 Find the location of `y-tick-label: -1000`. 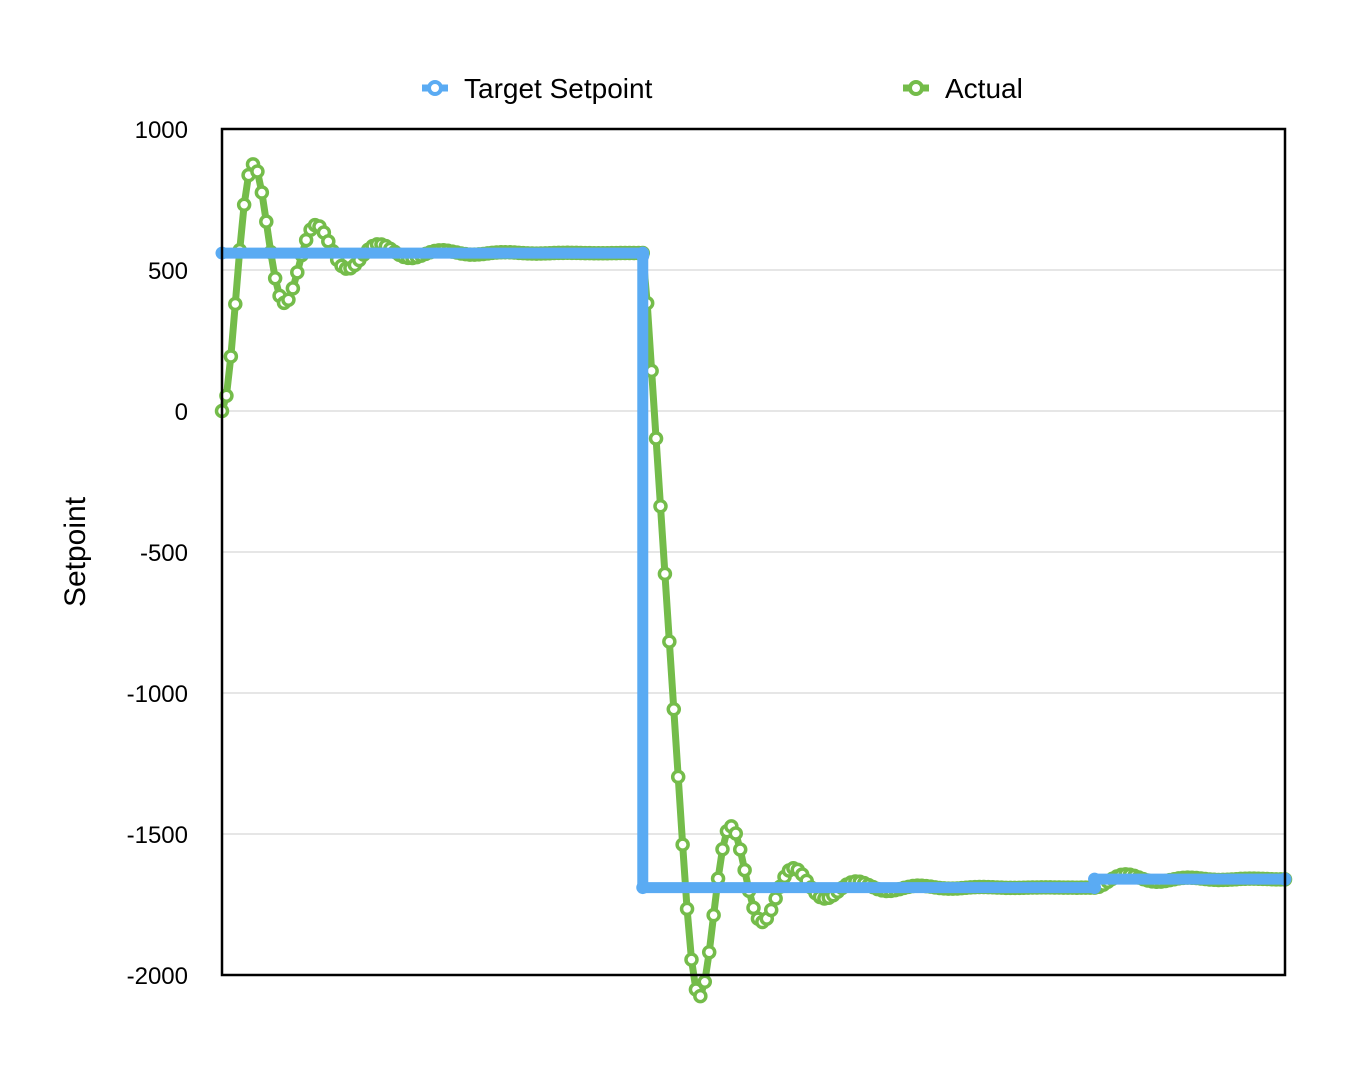

y-tick-label: -1000 is located at coordinates (157, 694).